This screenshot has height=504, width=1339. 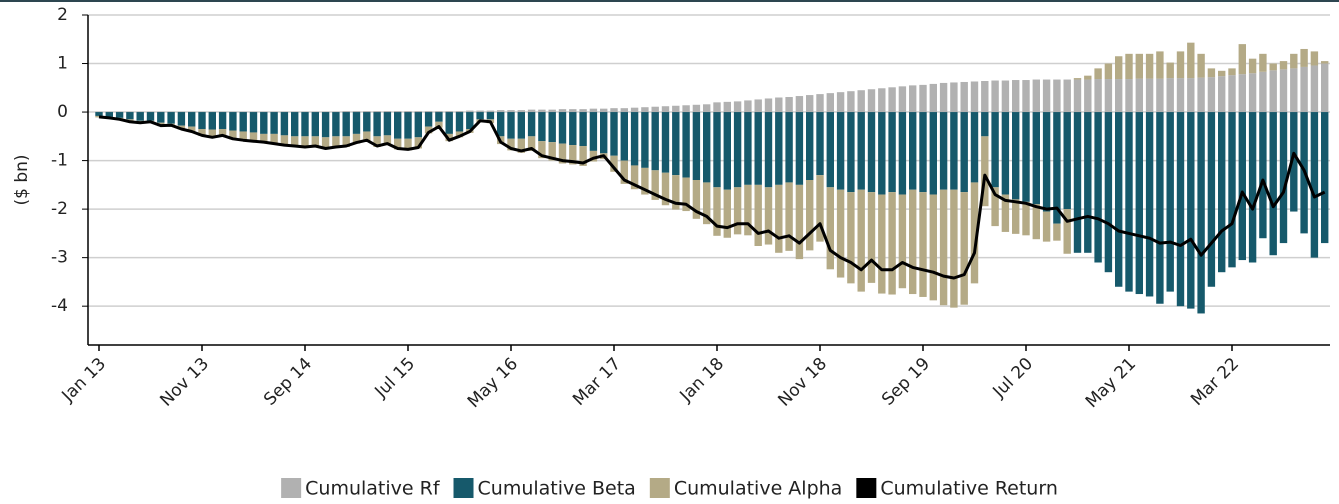 What do you see at coordinates (395, 378) in the screenshot?
I see `x-tick-label: Jul 15` at bounding box center [395, 378].